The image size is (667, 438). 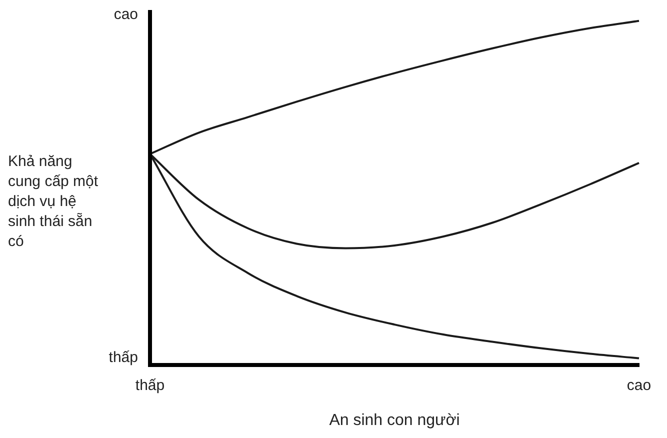 I want to click on y-axis-title: Khả năng cung cấp một dịch vụ hệ sinh thái sẵn có, so click(x=54, y=202).